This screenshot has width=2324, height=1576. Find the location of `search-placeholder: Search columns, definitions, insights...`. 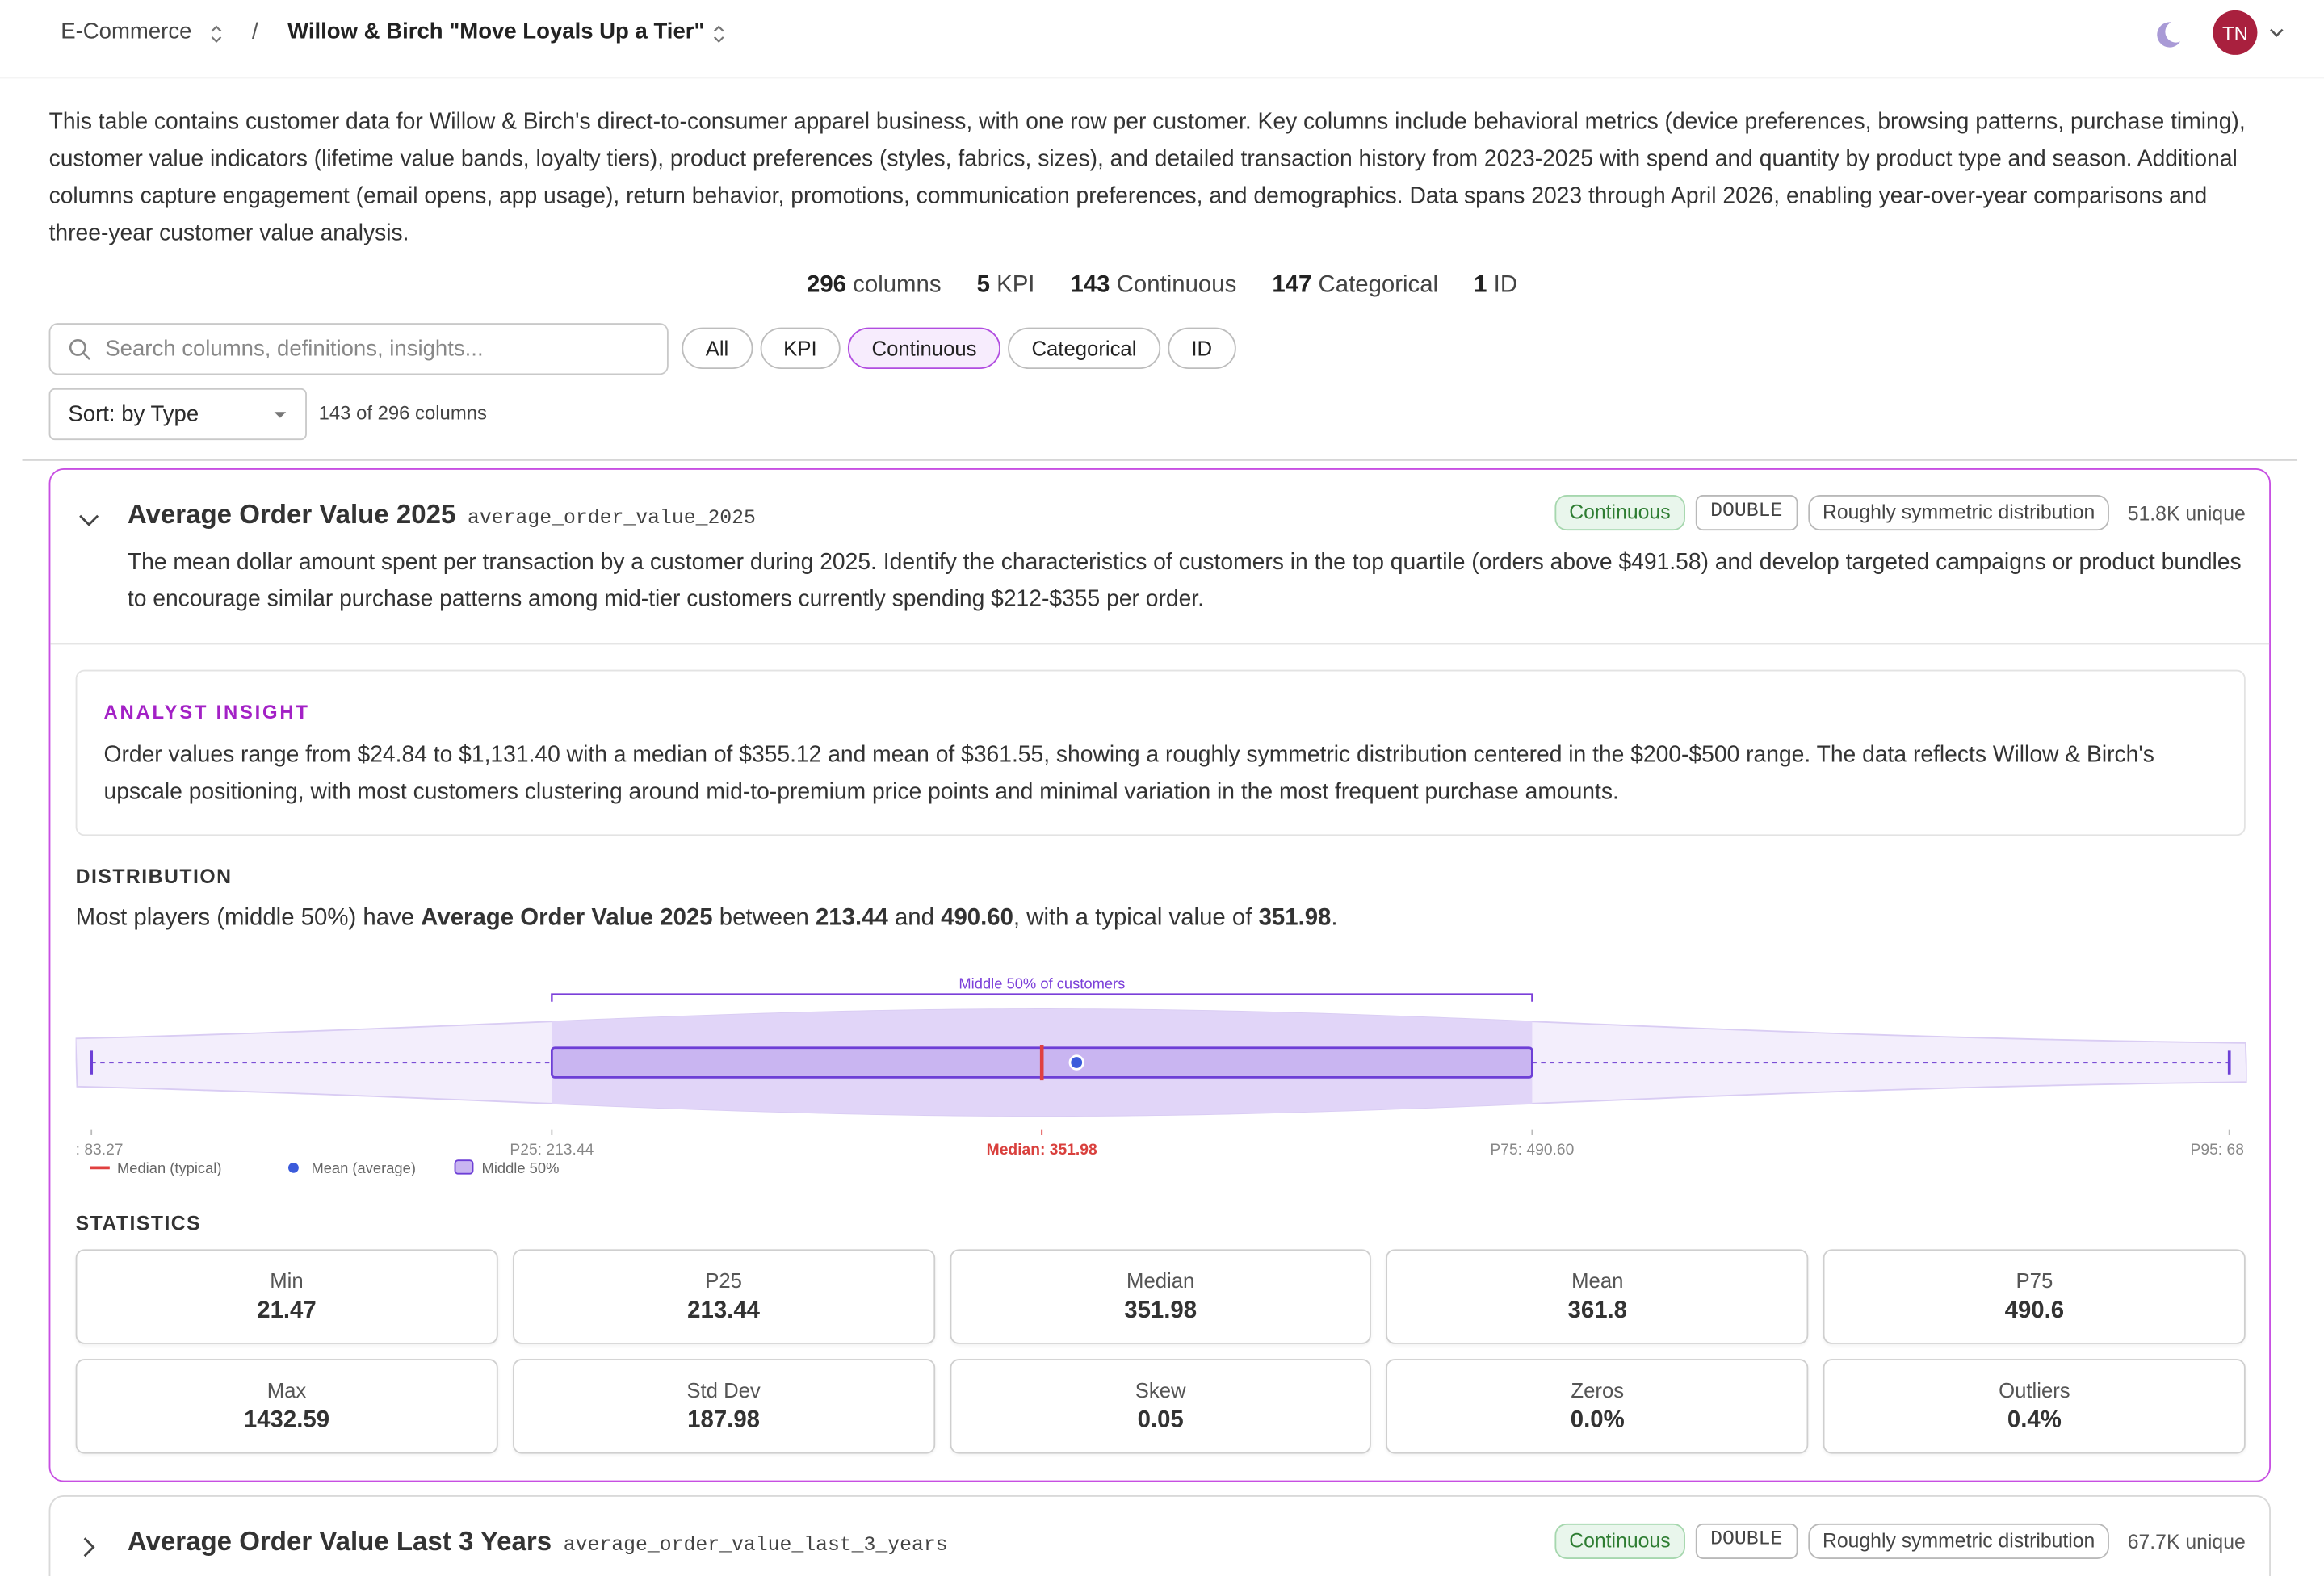

search-placeholder: Search columns, definitions, insights... is located at coordinates (294, 349).